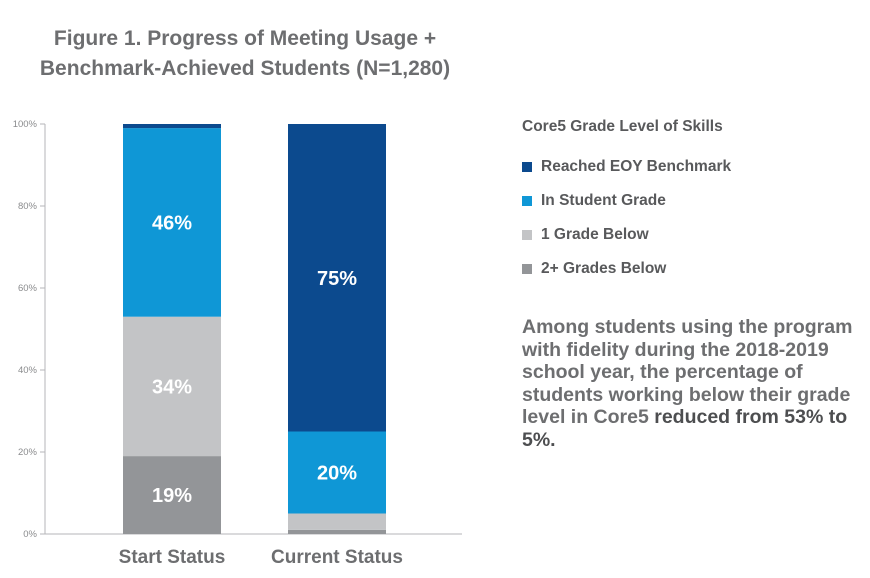  I want to click on legend-label: 1 Grade Below, so click(595, 234).